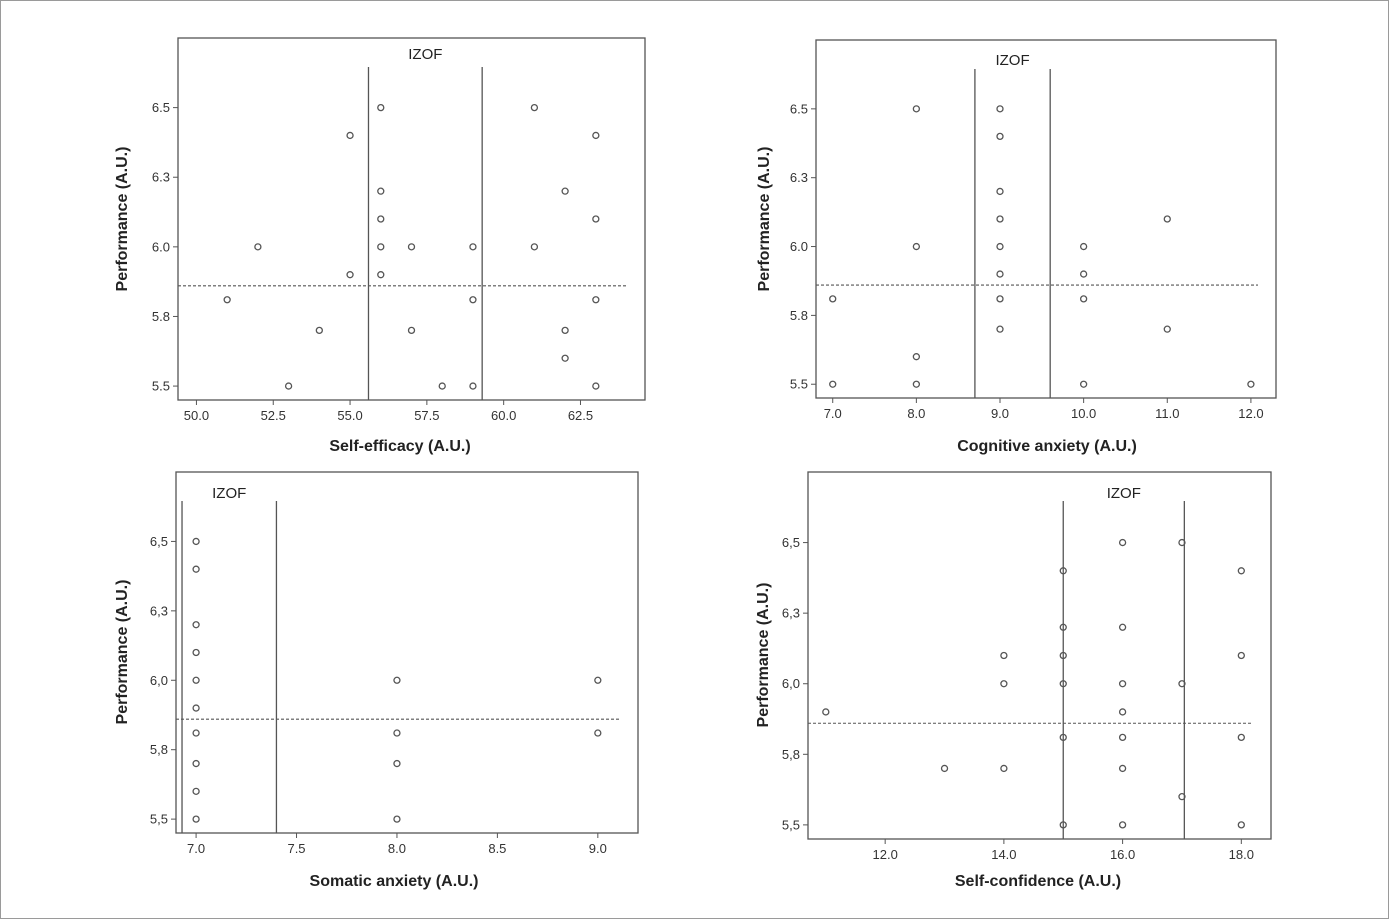 This screenshot has height=921, width=1391. Describe the element at coordinates (885, 854) in the screenshot. I see `x-tick-label: 12.0` at that location.